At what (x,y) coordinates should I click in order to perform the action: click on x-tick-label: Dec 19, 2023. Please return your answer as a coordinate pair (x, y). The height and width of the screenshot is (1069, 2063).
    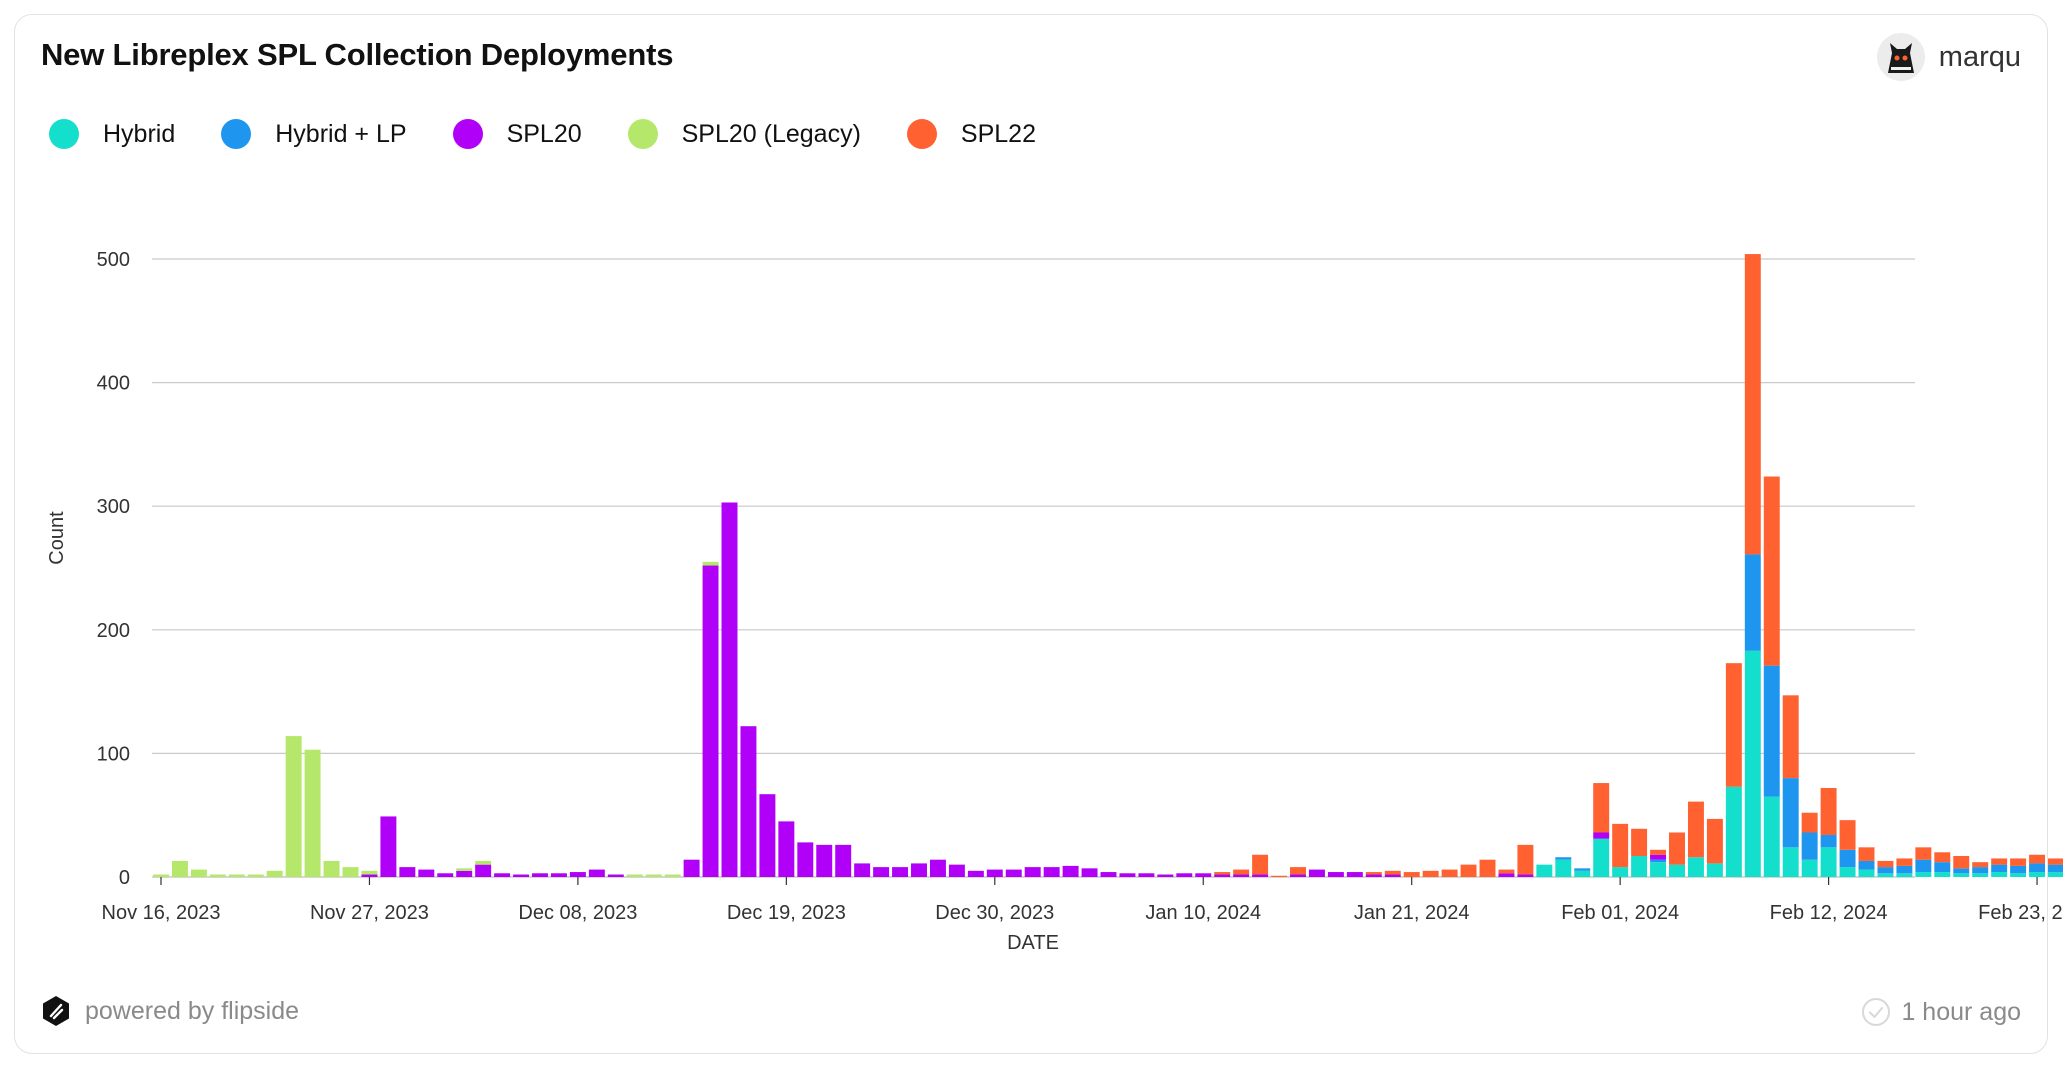
    Looking at the image, I should click on (786, 913).